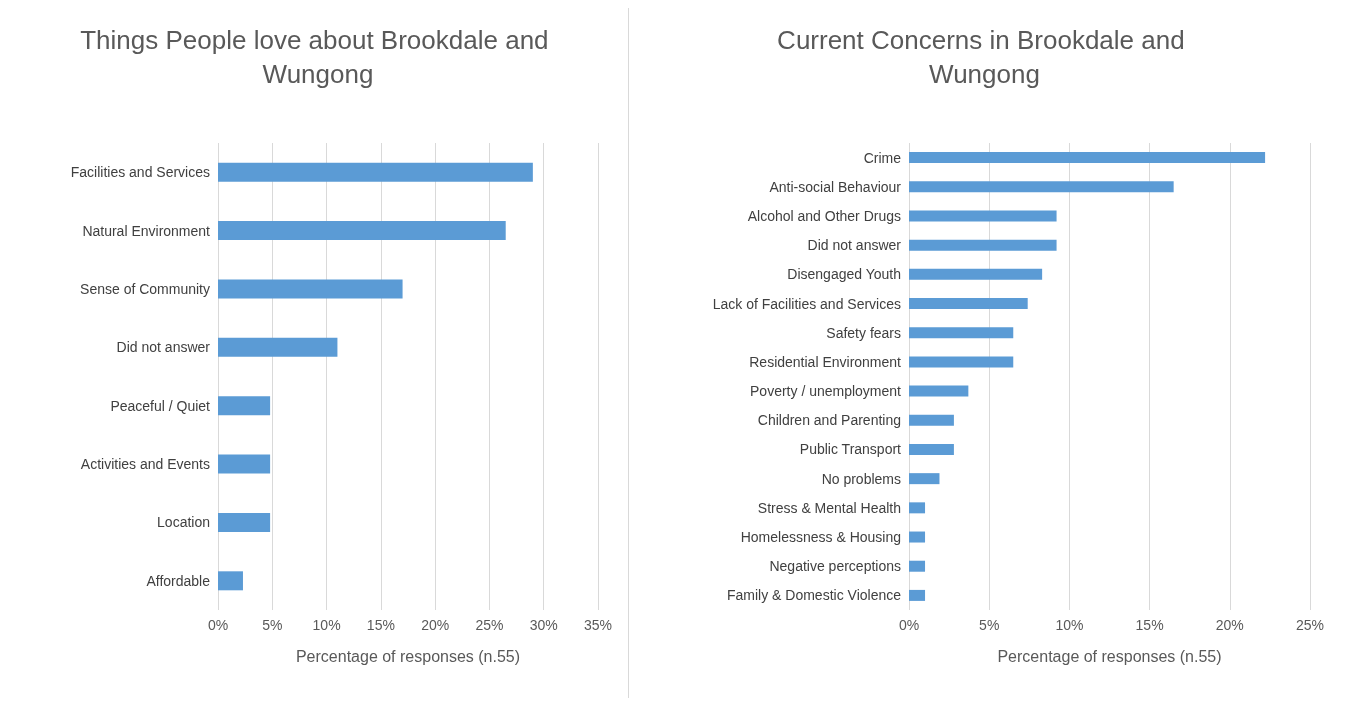 The width and height of the screenshot is (1348, 705). Describe the element at coordinates (826, 391) in the screenshot. I see `y-tick-label: Poverty / unemployment` at that location.